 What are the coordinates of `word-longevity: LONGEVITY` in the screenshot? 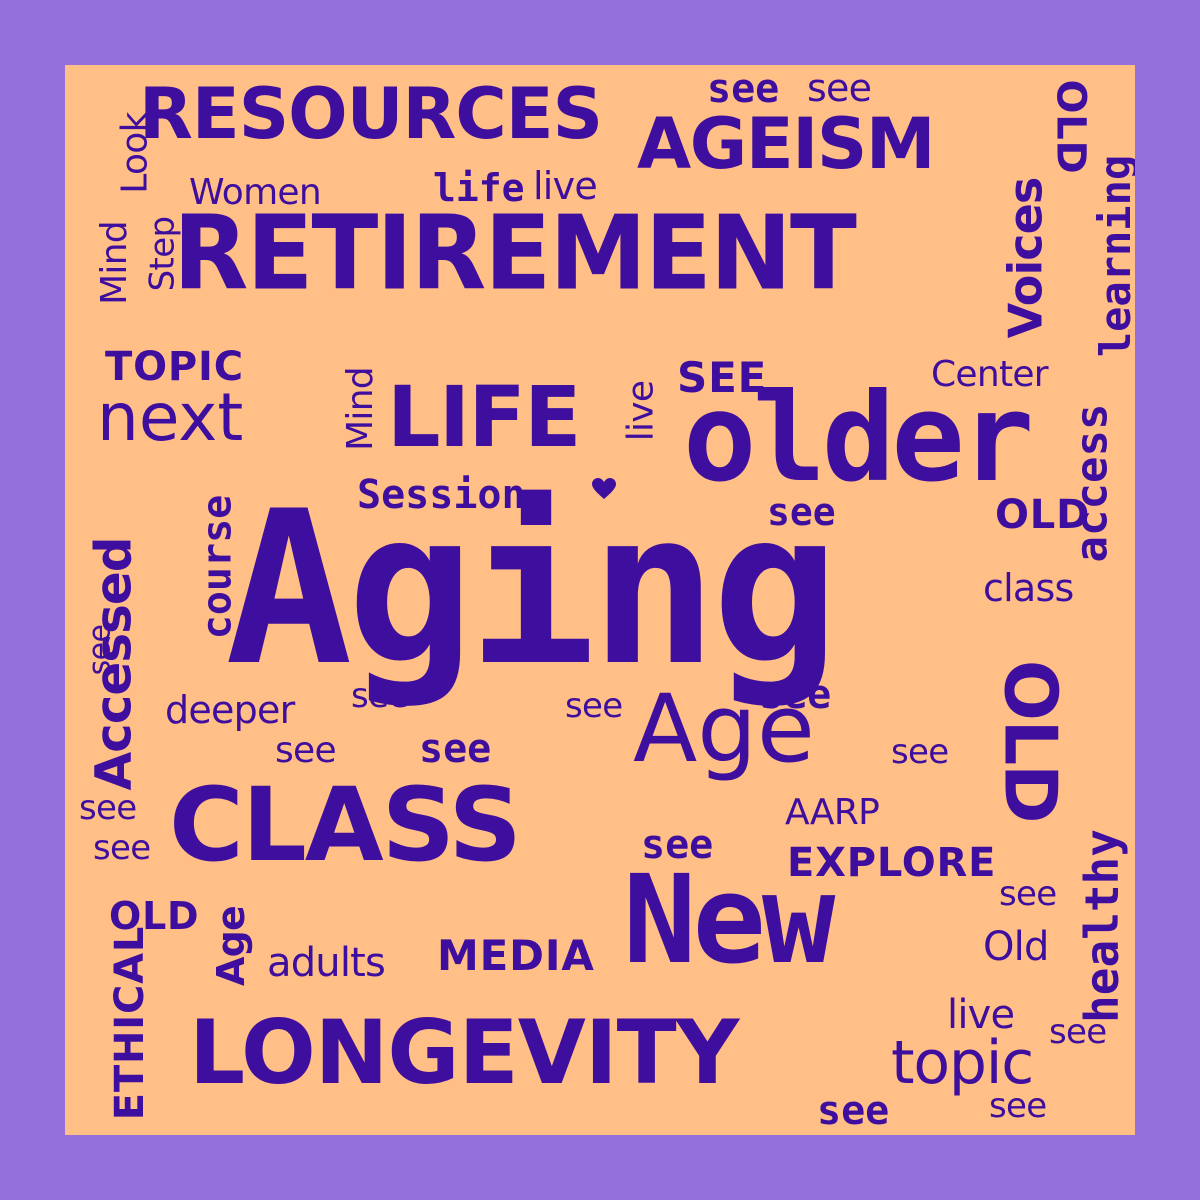 It's located at (464, 1052).